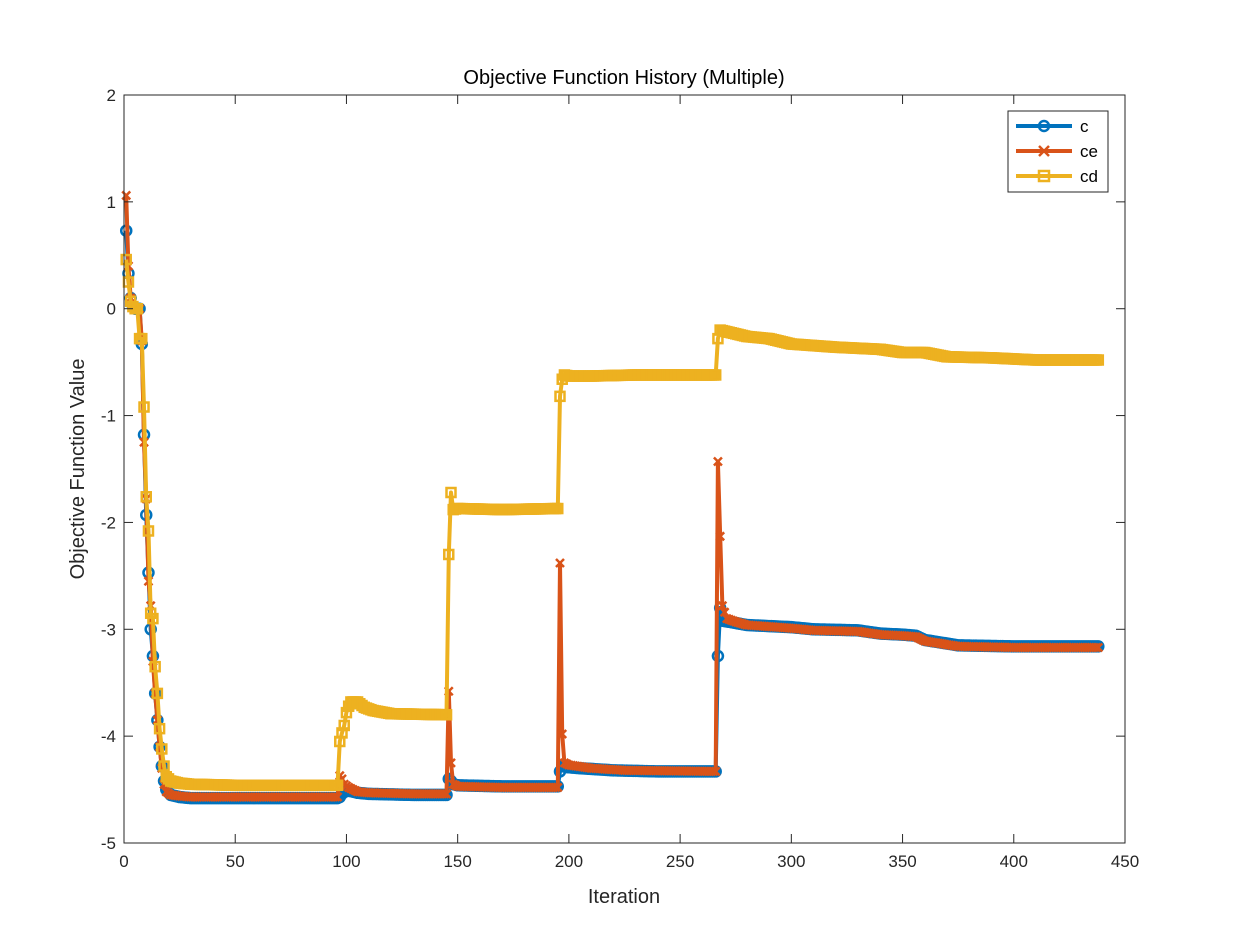 The width and height of the screenshot is (1250, 938). What do you see at coordinates (457, 861) in the screenshot?
I see `x-tick-label: 150` at bounding box center [457, 861].